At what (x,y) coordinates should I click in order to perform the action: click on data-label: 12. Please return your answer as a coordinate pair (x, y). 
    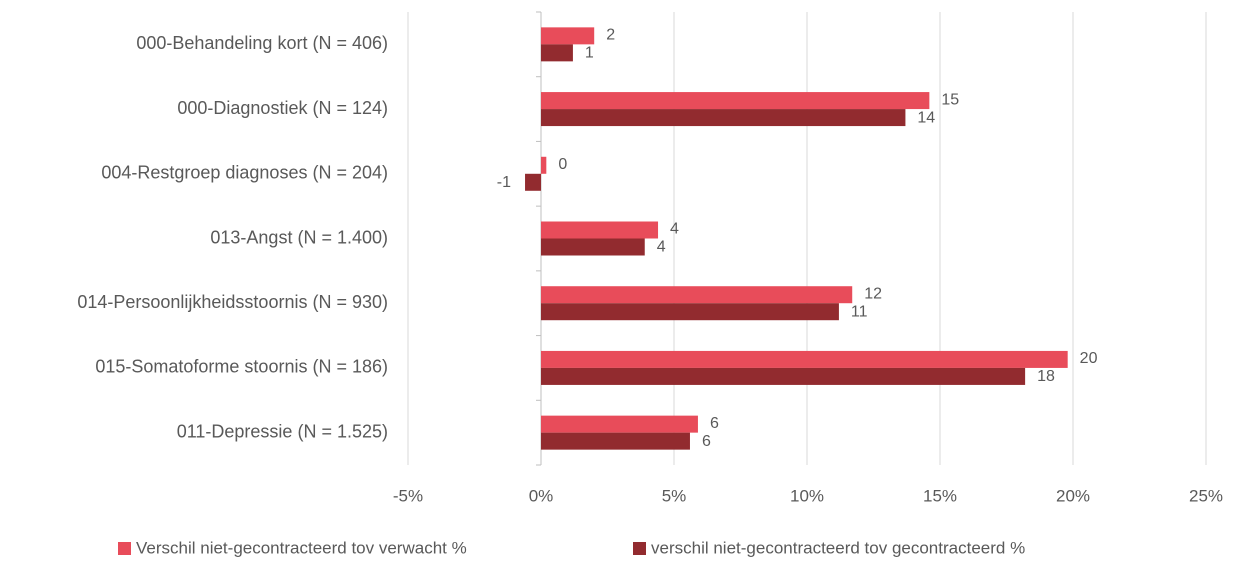
    Looking at the image, I should click on (873, 293).